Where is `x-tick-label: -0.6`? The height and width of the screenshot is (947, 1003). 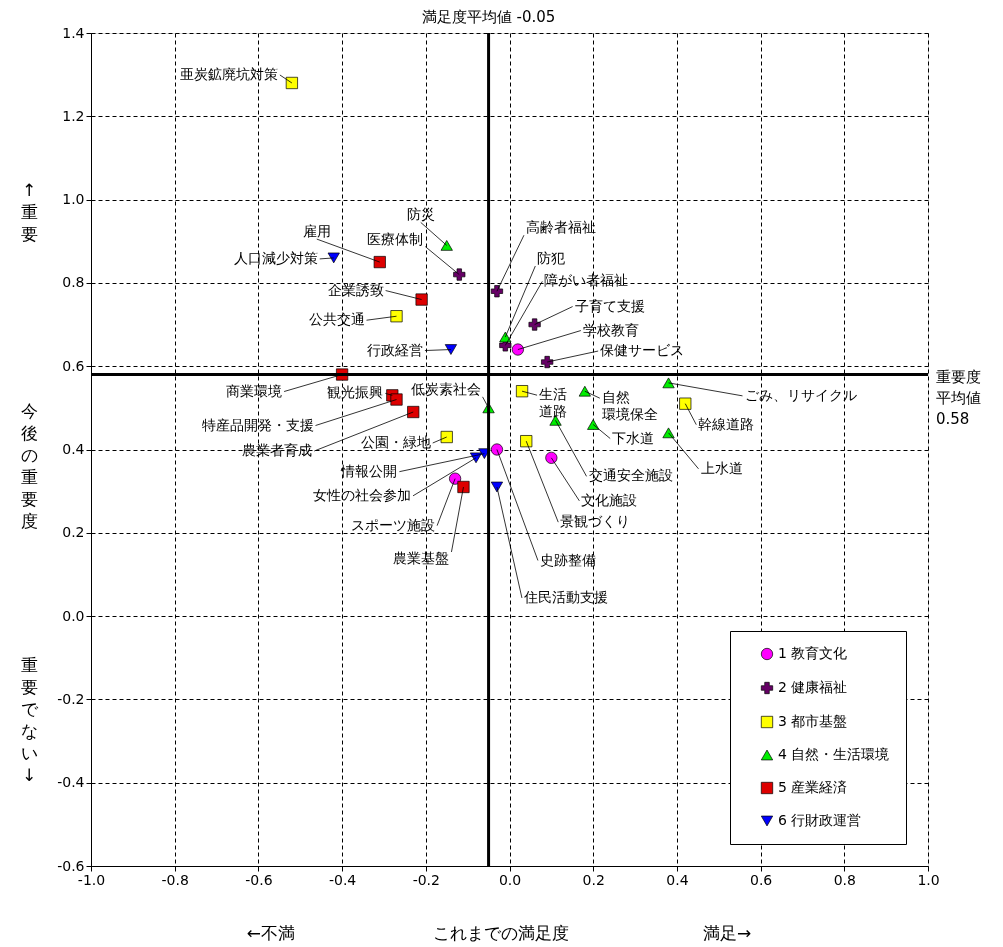 x-tick-label: -0.6 is located at coordinates (259, 879).